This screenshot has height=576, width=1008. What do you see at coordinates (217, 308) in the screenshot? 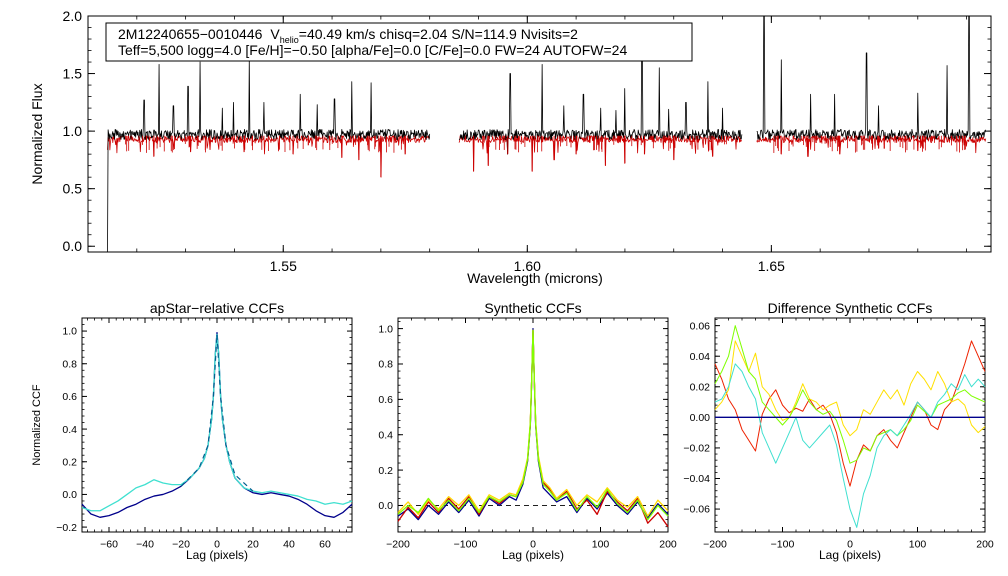
I see `apstar-ccf-title: apStar−relative CCFs` at bounding box center [217, 308].